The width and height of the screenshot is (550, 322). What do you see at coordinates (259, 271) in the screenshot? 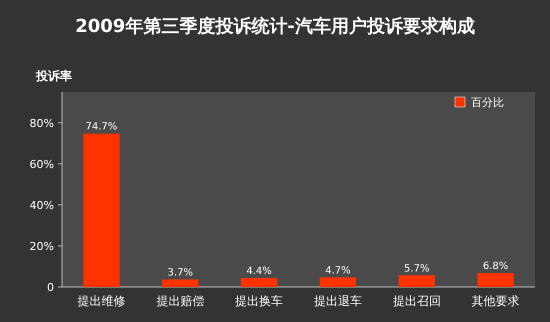
I see `text: 4.4%` at bounding box center [259, 271].